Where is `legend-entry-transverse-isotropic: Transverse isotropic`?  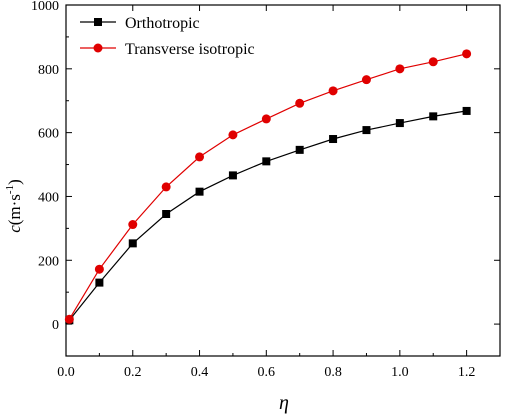 legend-entry-transverse-isotropic: Transverse isotropic is located at coordinates (167, 49).